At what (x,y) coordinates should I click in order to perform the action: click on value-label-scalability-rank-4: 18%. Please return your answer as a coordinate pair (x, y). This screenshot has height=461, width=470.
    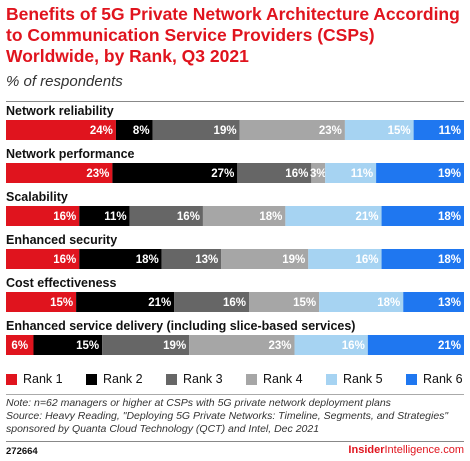
    Looking at the image, I should click on (270, 217).